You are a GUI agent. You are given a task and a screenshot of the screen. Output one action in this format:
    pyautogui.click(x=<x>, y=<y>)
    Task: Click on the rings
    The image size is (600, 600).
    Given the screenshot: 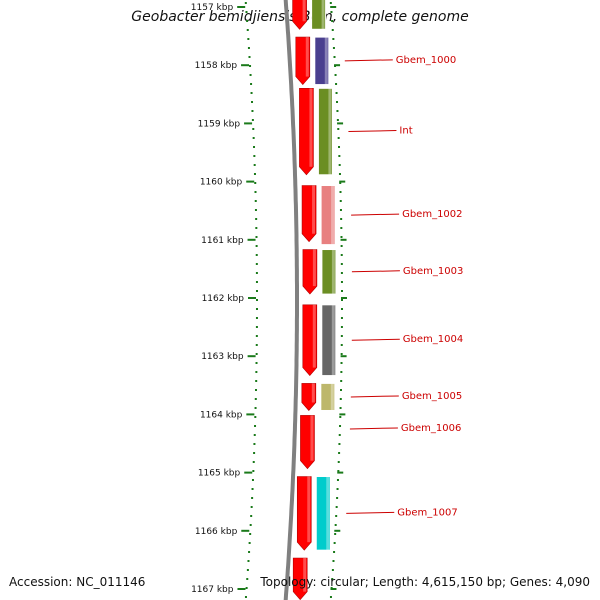 What is the action you would take?
    pyautogui.click(x=291, y=300)
    